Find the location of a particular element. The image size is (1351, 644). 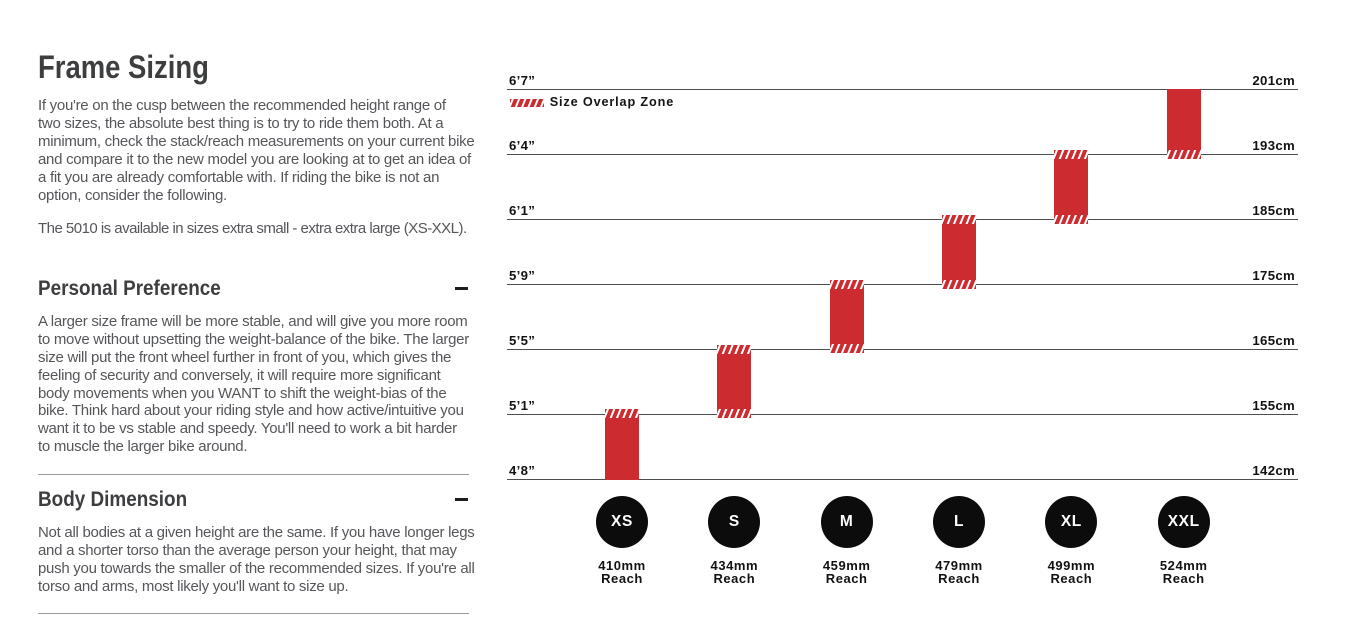

size-range-bar-xs is located at coordinates (622, 444).